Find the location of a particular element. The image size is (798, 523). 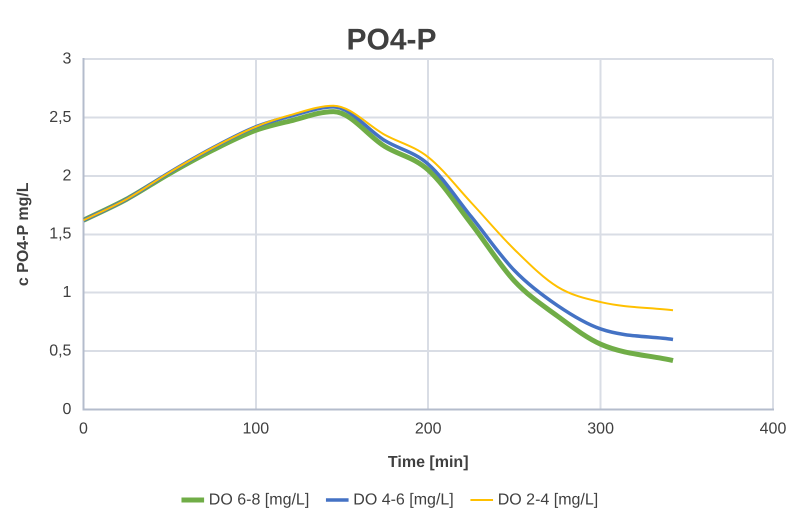

y-axis-title: c PO4-P mg/L is located at coordinates (23, 234).